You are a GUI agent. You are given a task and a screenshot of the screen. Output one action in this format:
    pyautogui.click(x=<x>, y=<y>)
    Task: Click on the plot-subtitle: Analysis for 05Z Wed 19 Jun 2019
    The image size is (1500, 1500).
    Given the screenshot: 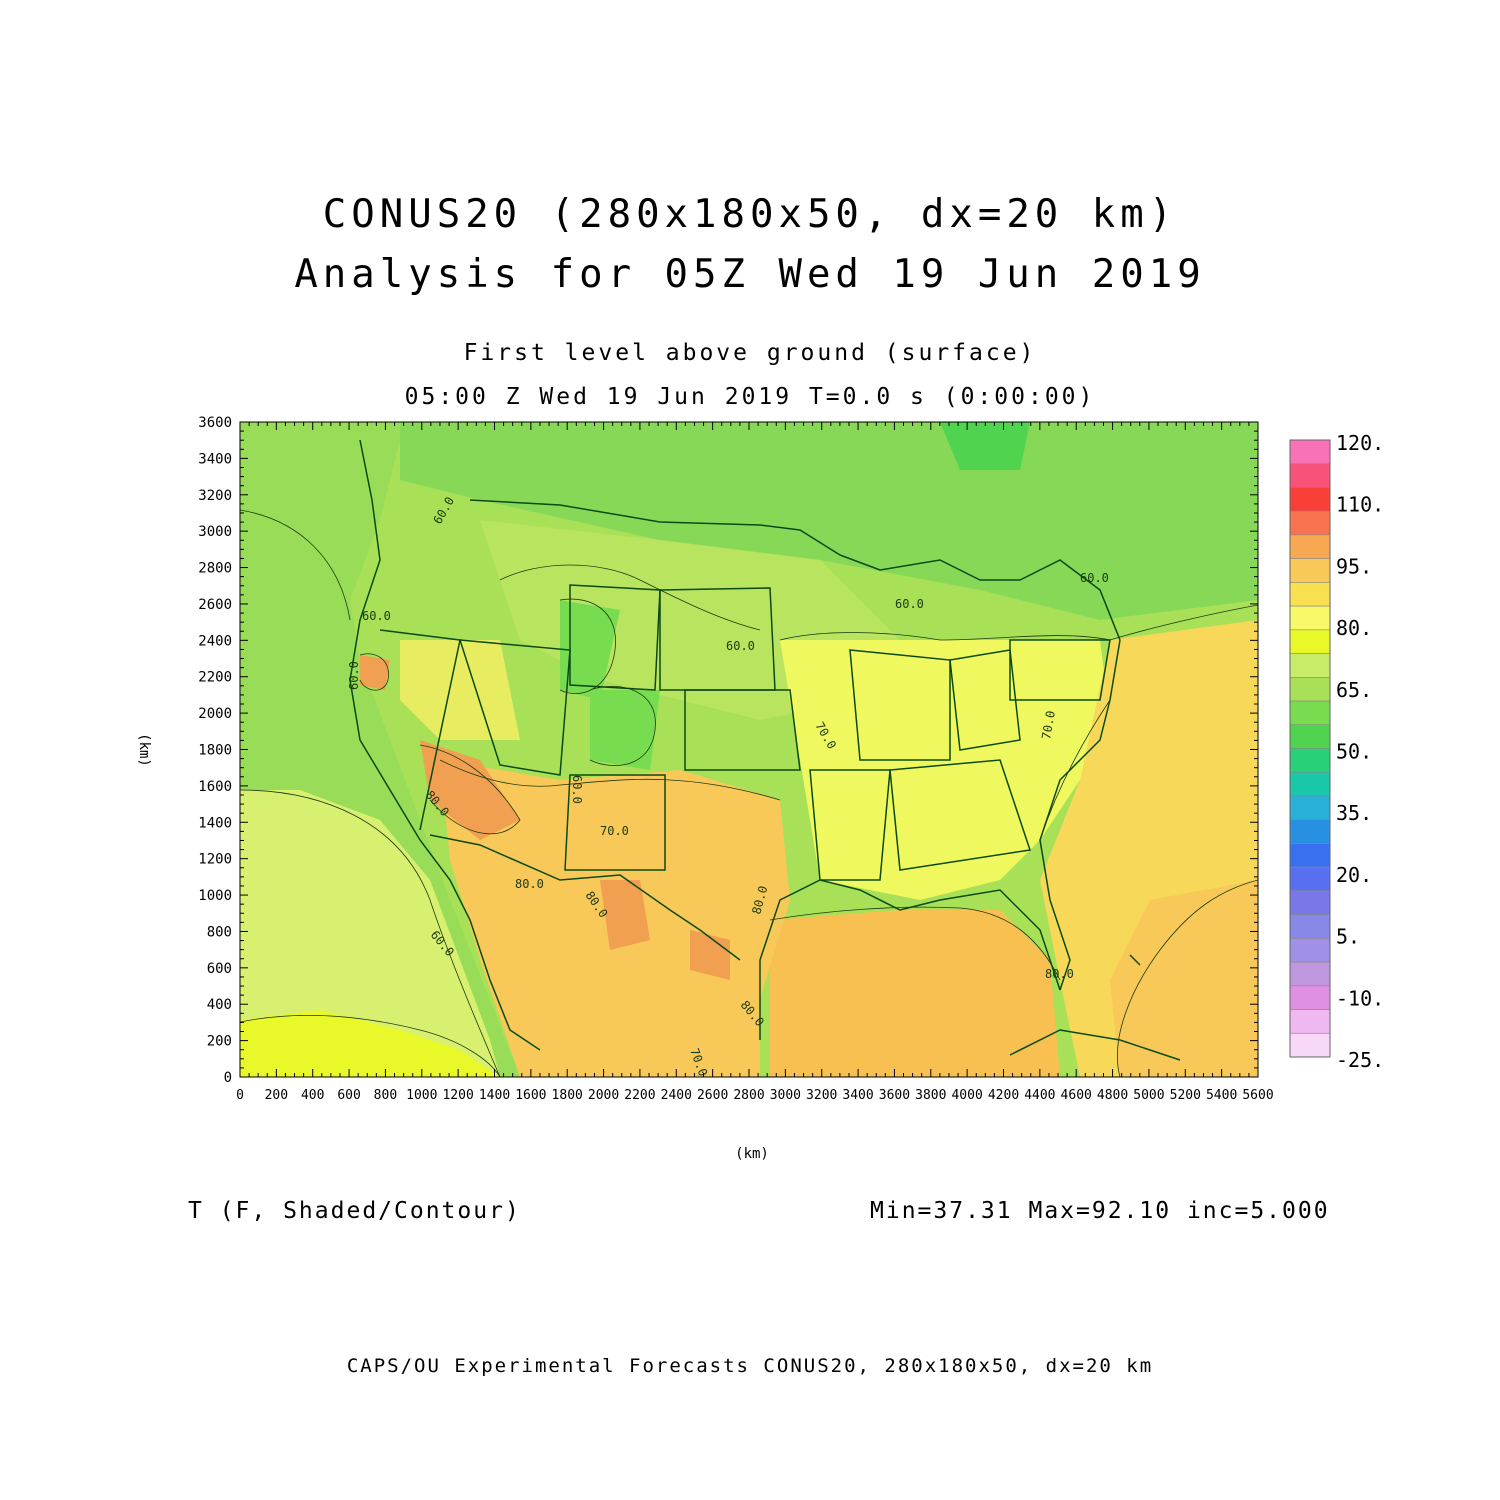 What is the action you would take?
    pyautogui.click(x=750, y=274)
    